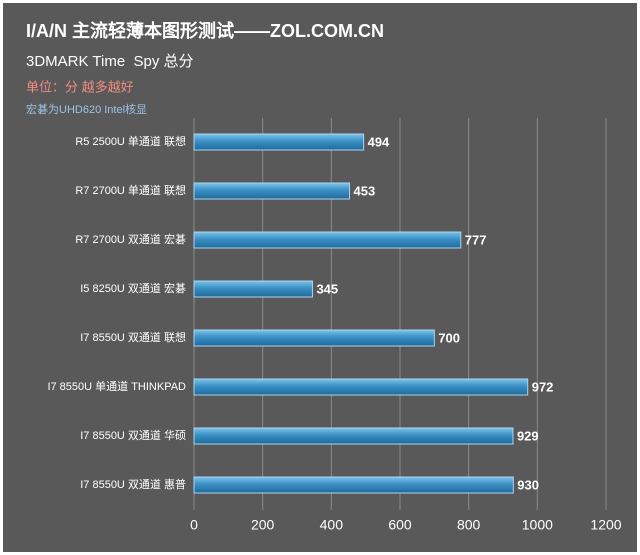 The width and height of the screenshot is (640, 555). Describe the element at coordinates (379, 141) in the screenshot. I see `value-label: 494` at that location.